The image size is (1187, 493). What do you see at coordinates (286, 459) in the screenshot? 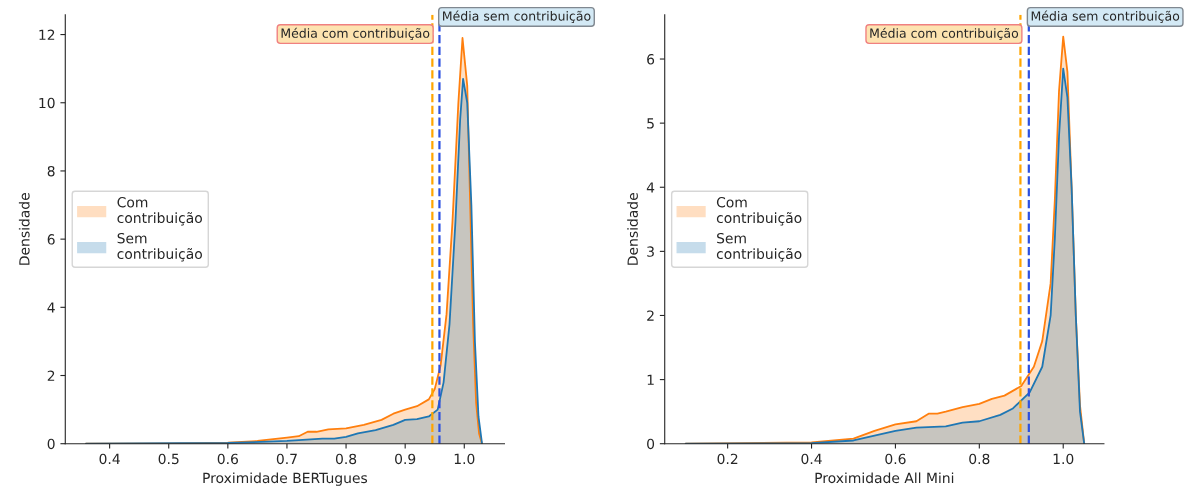
I see `x-tick-label: 0.7` at bounding box center [286, 459].